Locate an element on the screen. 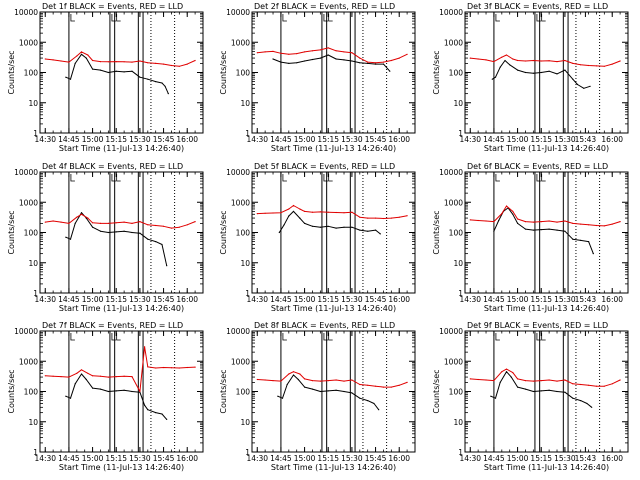 This screenshot has width=640, height=480. x-tick-label: 15:00 is located at coordinates (518, 458).